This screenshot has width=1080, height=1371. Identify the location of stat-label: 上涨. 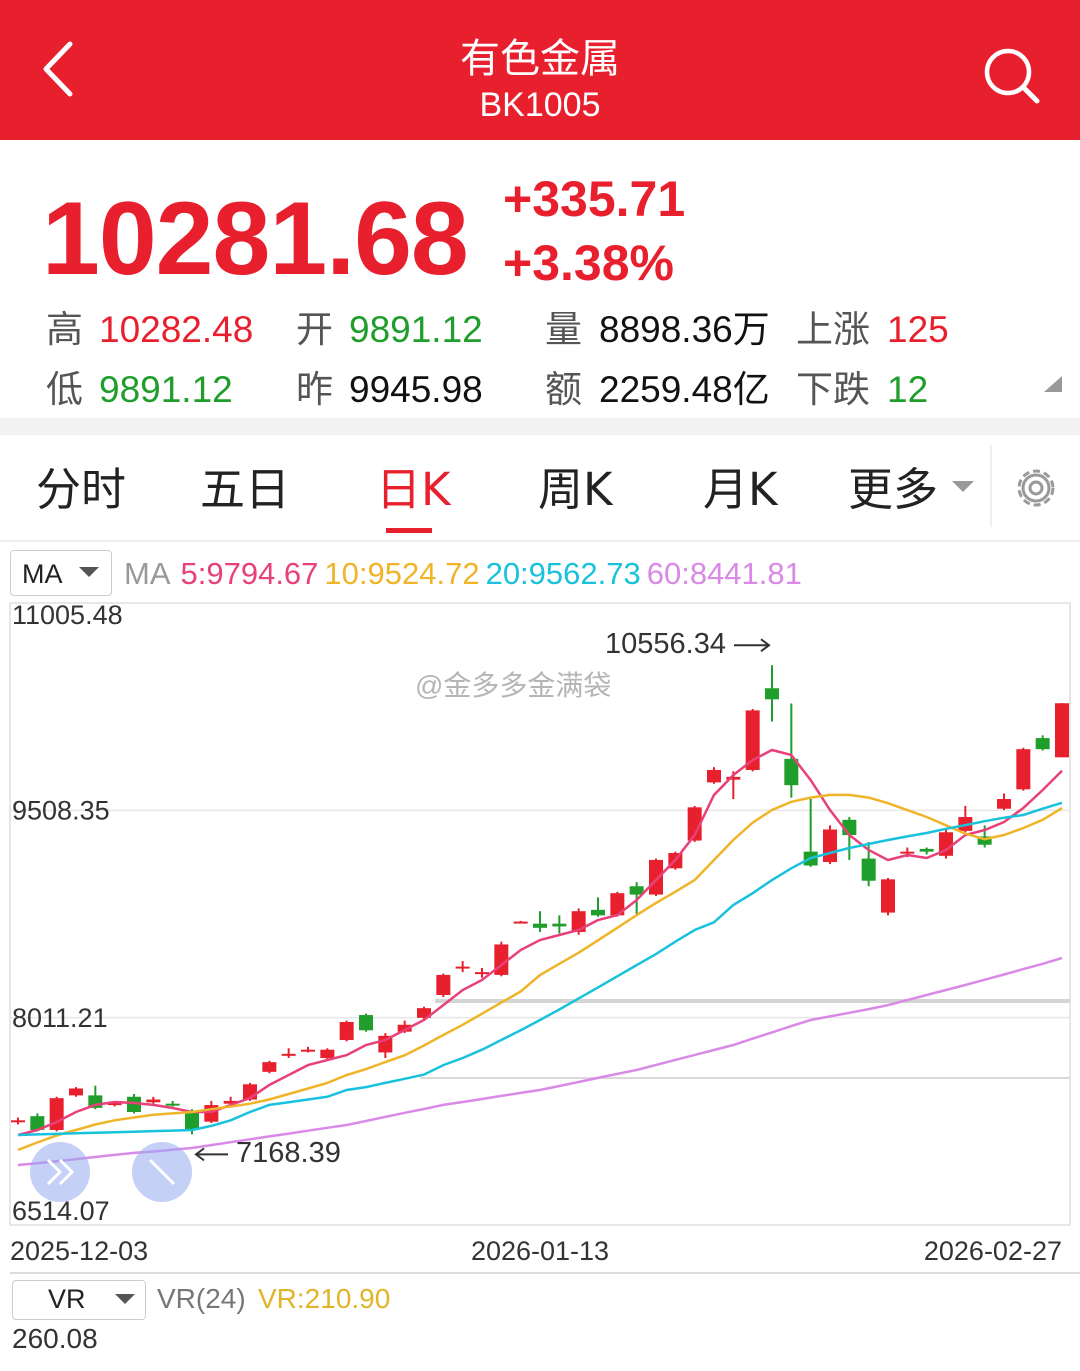
(833, 329).